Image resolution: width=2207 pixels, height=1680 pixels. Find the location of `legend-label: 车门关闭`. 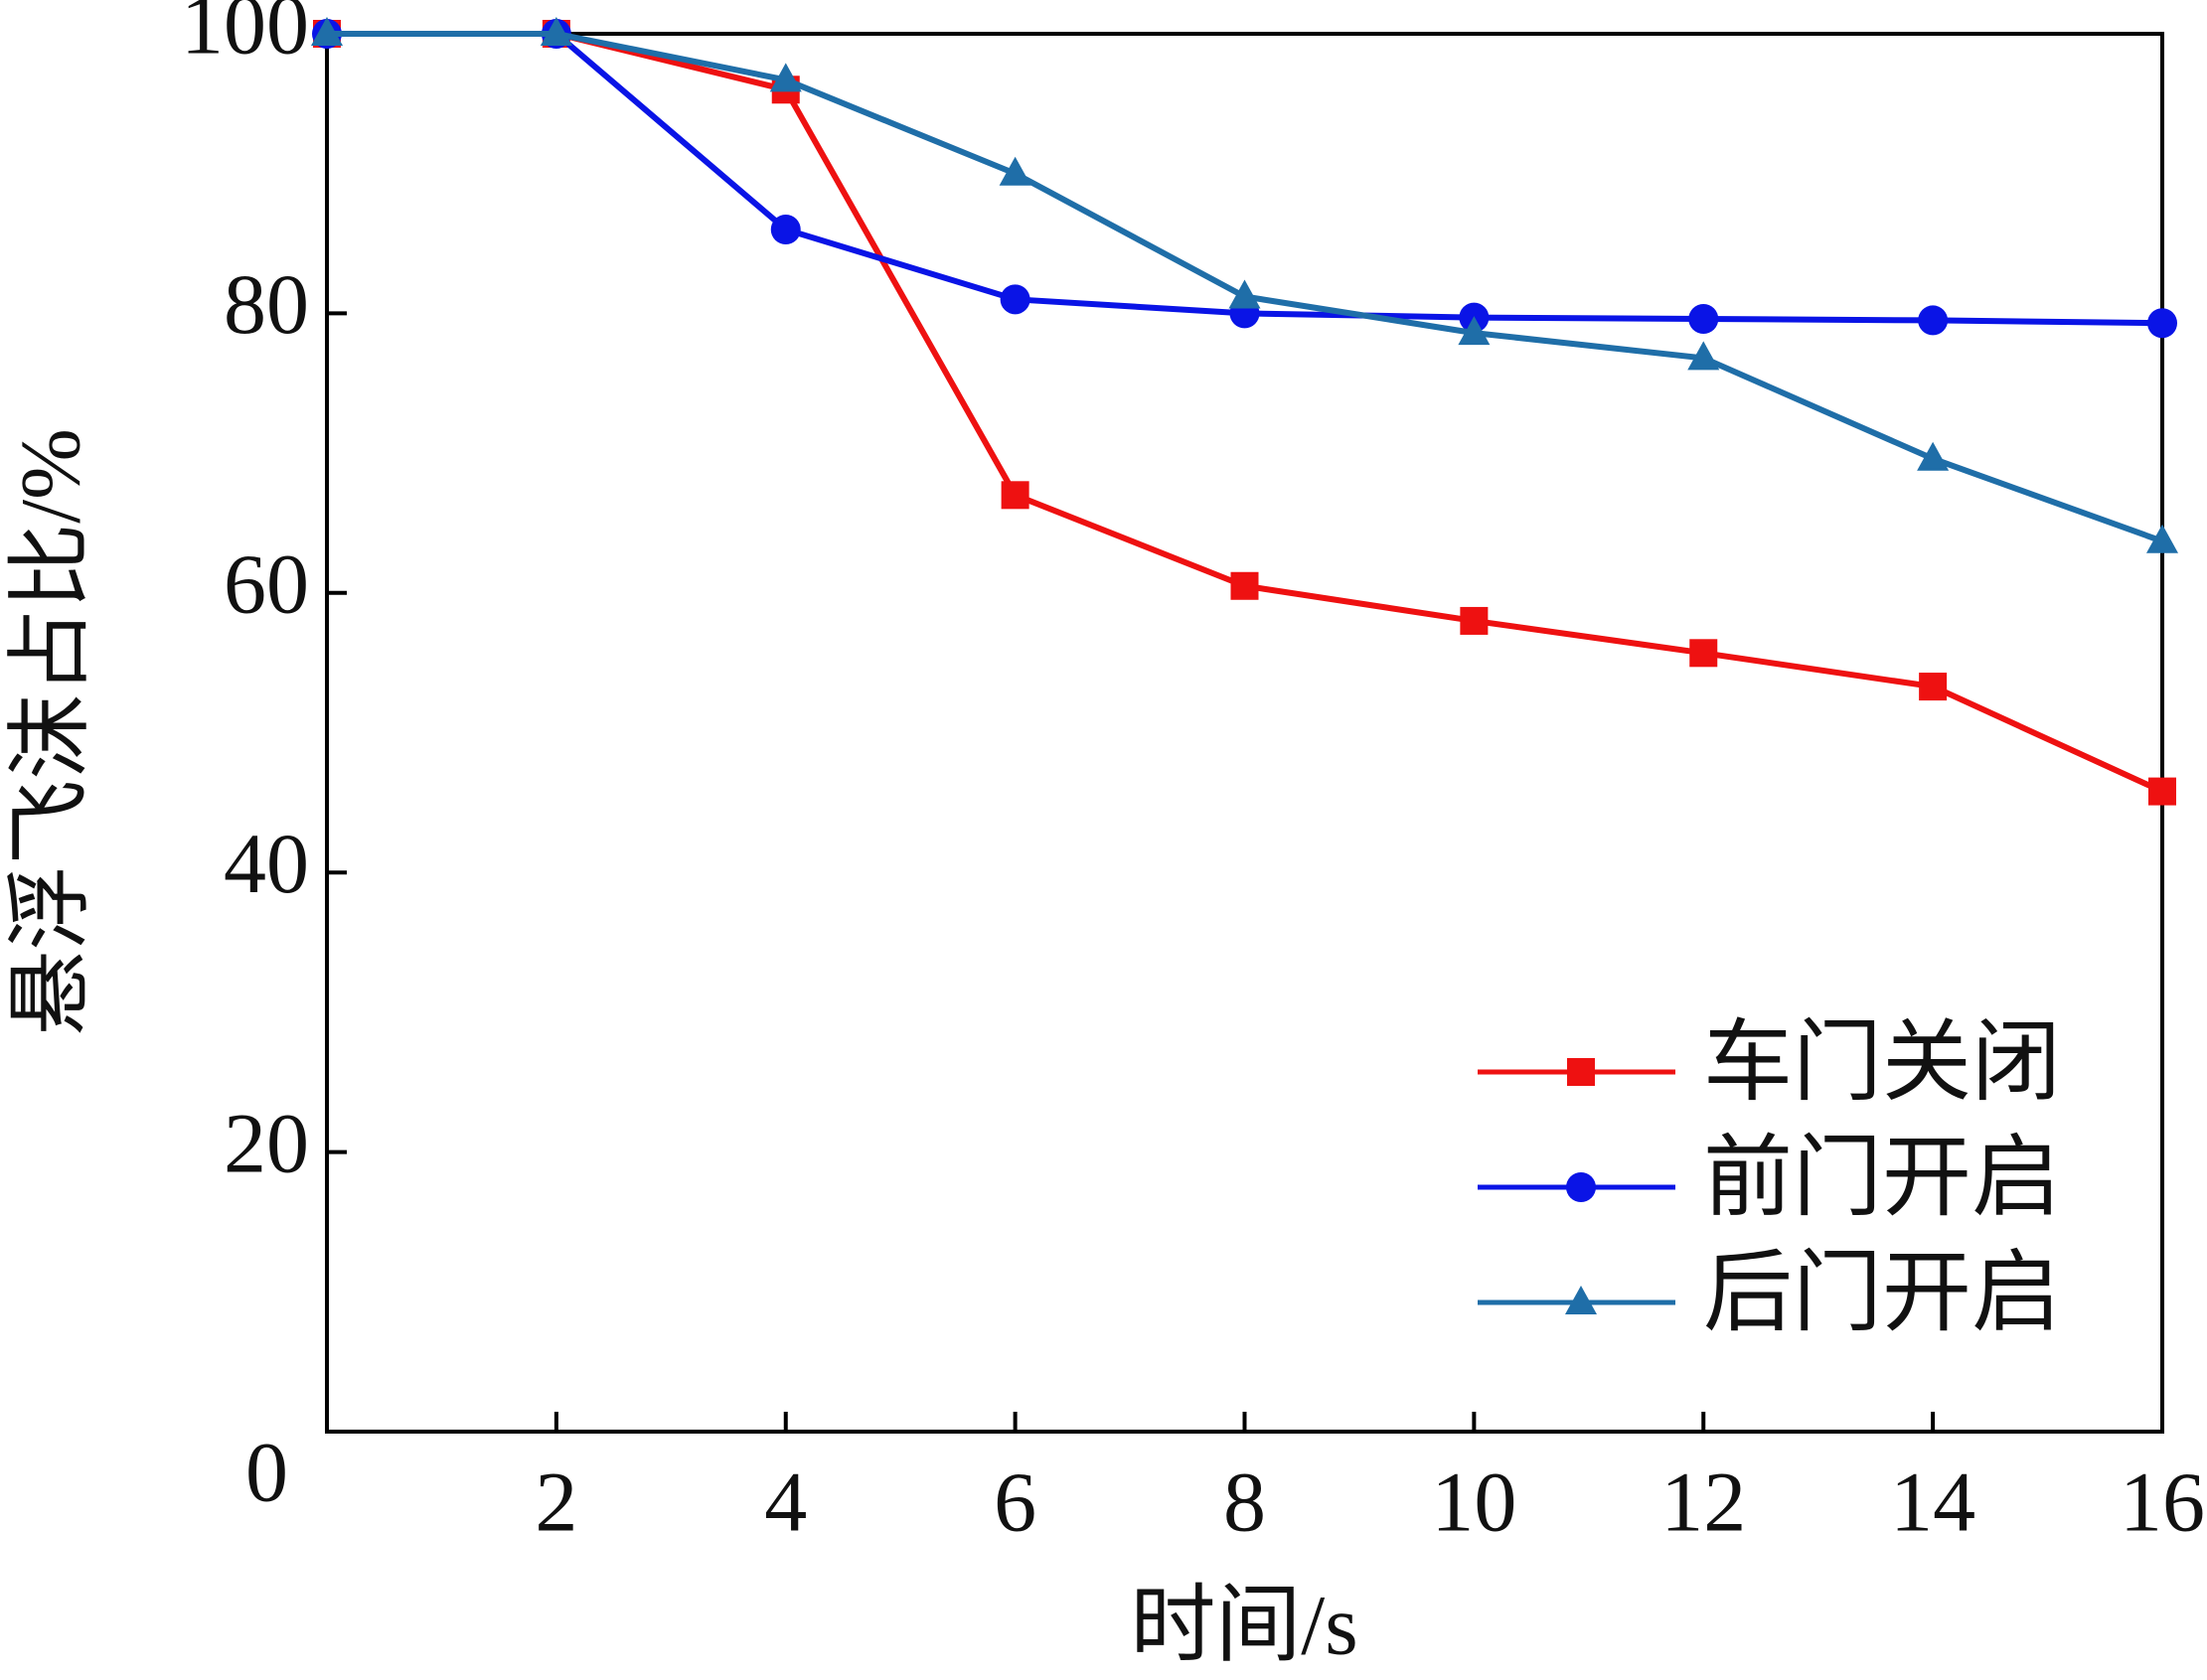

legend-label: 车门关闭 is located at coordinates (1882, 1064).